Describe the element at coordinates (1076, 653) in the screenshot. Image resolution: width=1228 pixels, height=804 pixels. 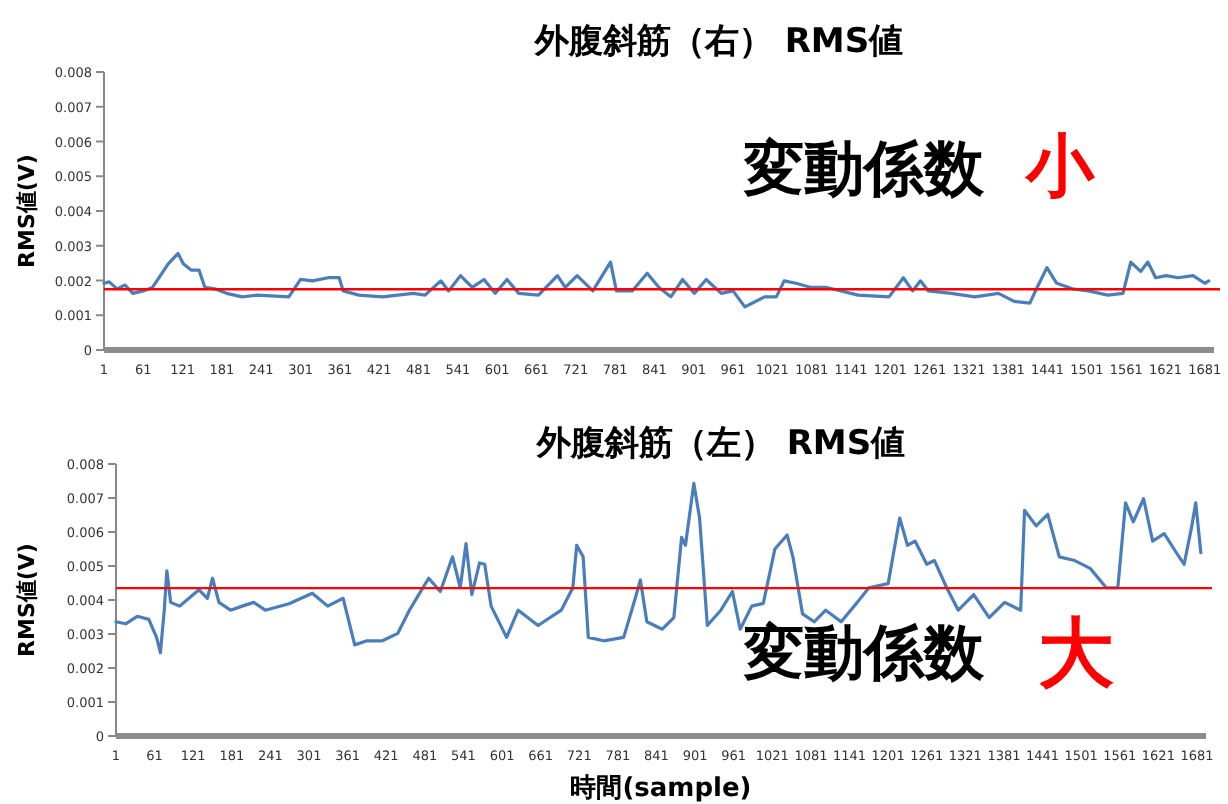
I see `annotation: 大` at that location.